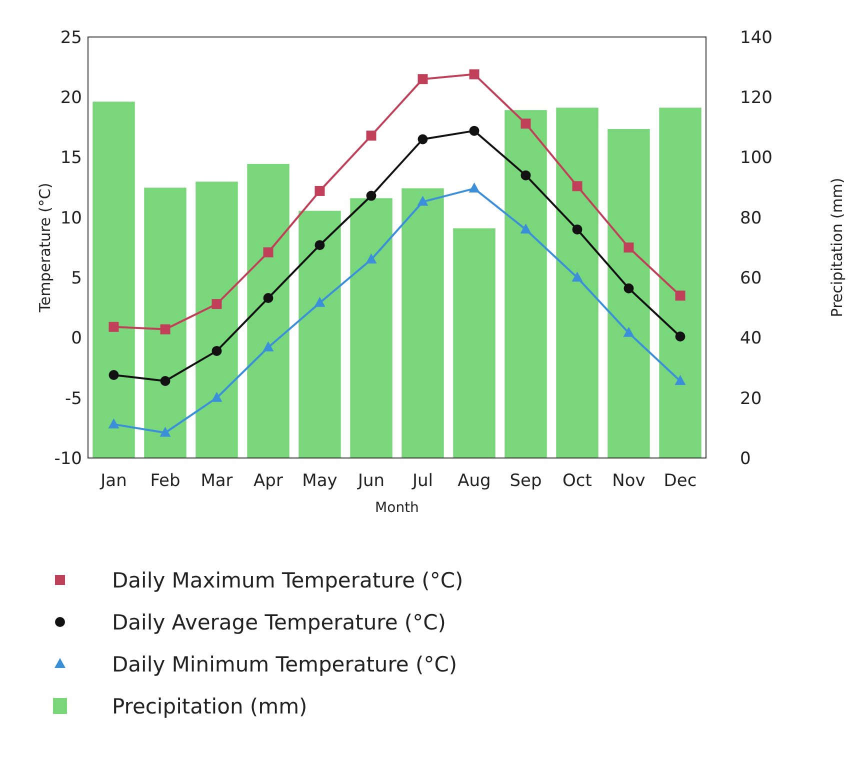 The height and width of the screenshot is (773, 859). I want to click on x-tick-label: Jan, so click(113, 481).